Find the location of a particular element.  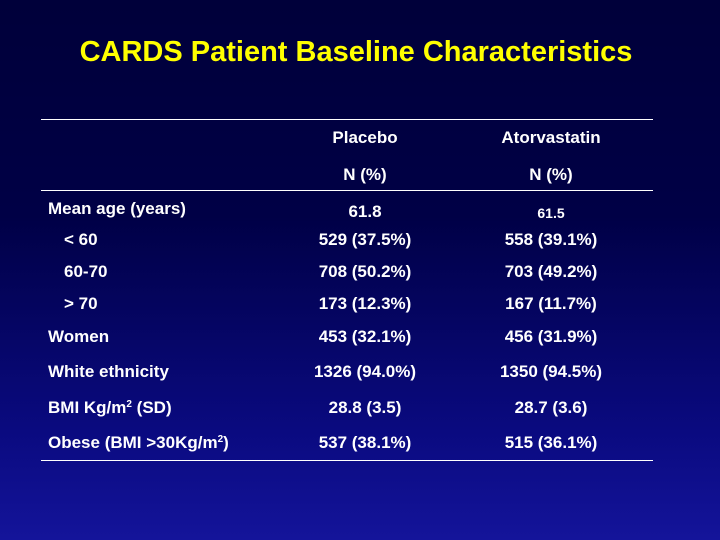

obese-label-superscript: 2 is located at coordinates (220, 439).